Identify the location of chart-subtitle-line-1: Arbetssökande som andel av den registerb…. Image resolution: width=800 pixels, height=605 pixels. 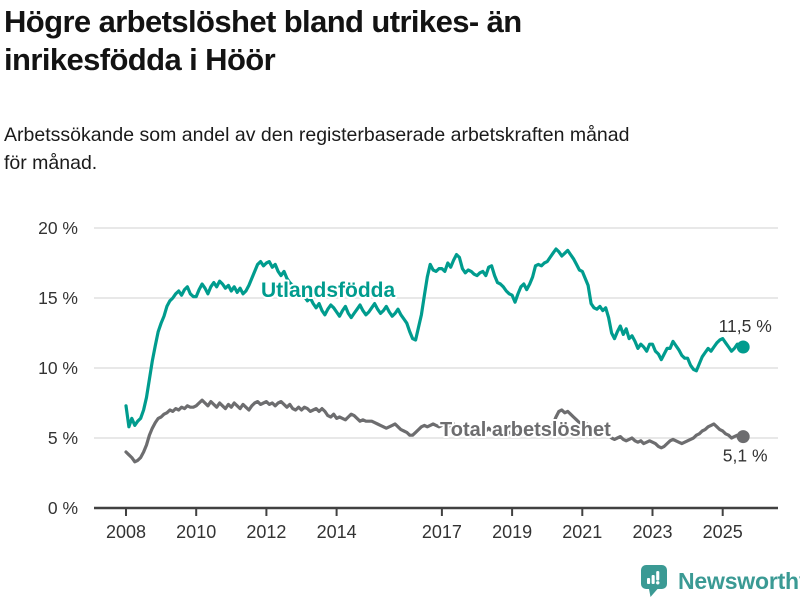
(317, 135).